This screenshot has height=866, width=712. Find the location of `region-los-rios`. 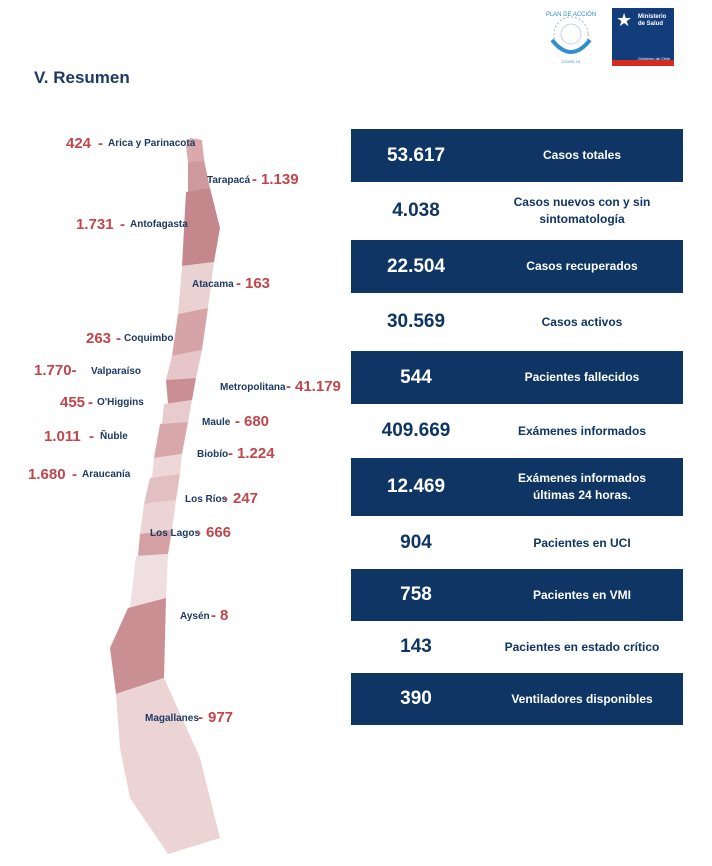

region-los-rios is located at coordinates (155, 543).